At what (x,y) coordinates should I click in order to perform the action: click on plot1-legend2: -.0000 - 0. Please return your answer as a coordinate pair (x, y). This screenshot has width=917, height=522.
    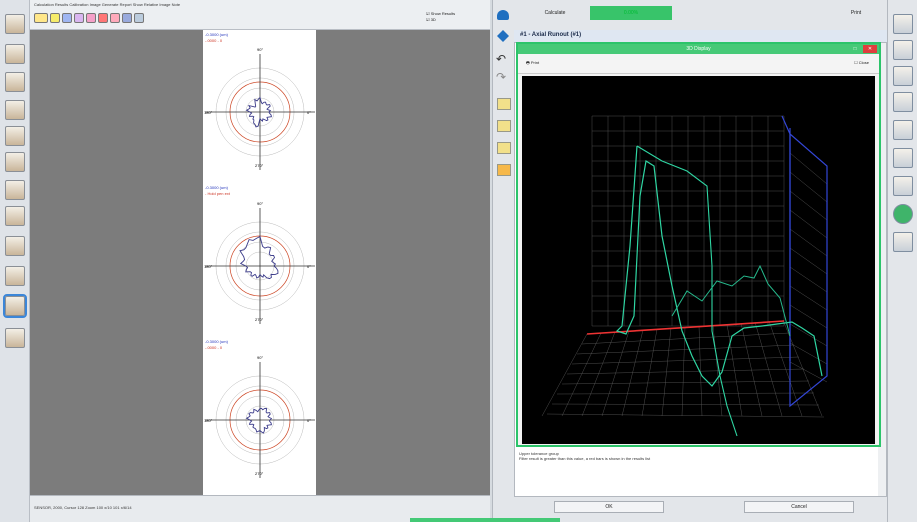
    Looking at the image, I should click on (214, 40).